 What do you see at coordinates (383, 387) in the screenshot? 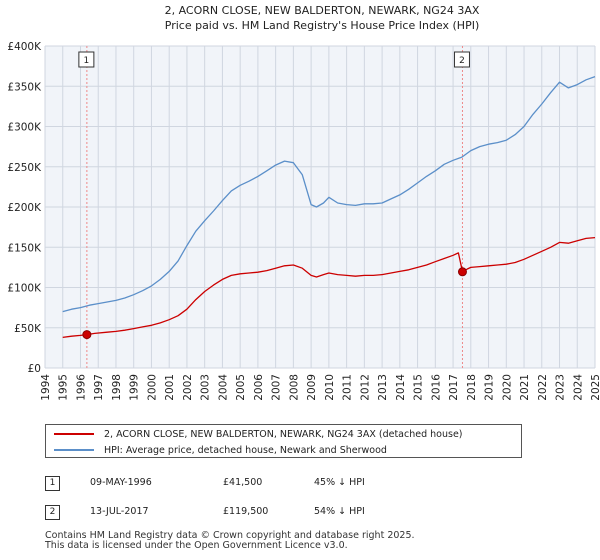
I see `x-tick-label: 2013` at bounding box center [383, 387].